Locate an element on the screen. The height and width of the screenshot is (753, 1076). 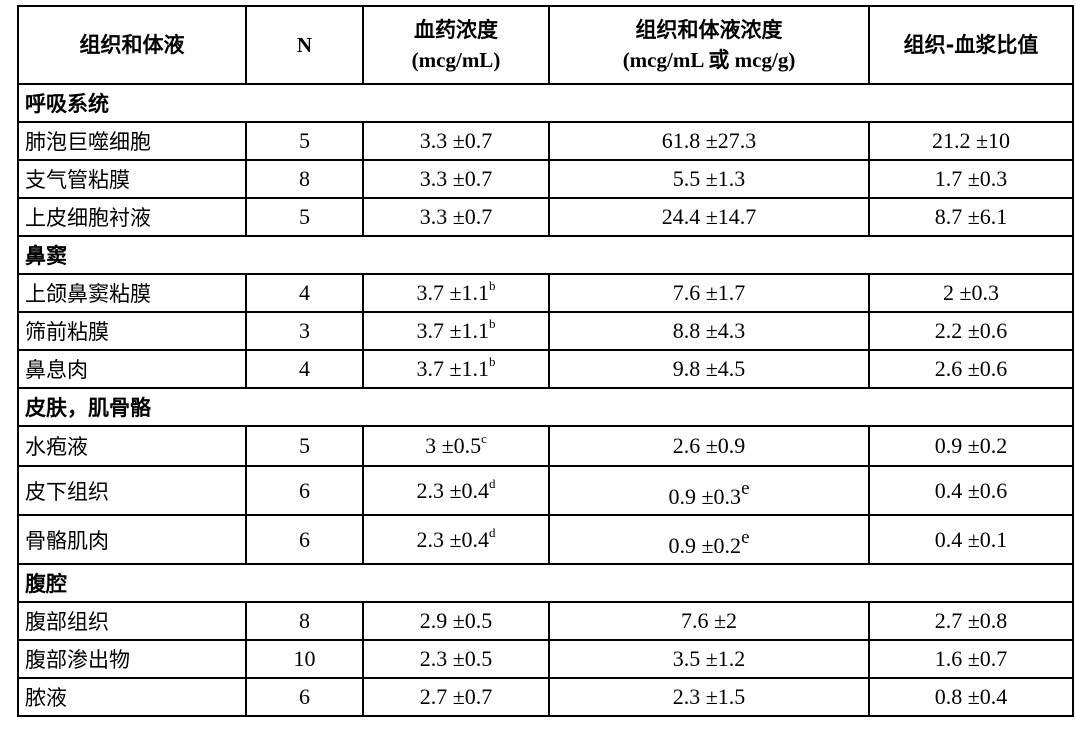
tissue-name: 支气管粘膜 is located at coordinates (132, 179).